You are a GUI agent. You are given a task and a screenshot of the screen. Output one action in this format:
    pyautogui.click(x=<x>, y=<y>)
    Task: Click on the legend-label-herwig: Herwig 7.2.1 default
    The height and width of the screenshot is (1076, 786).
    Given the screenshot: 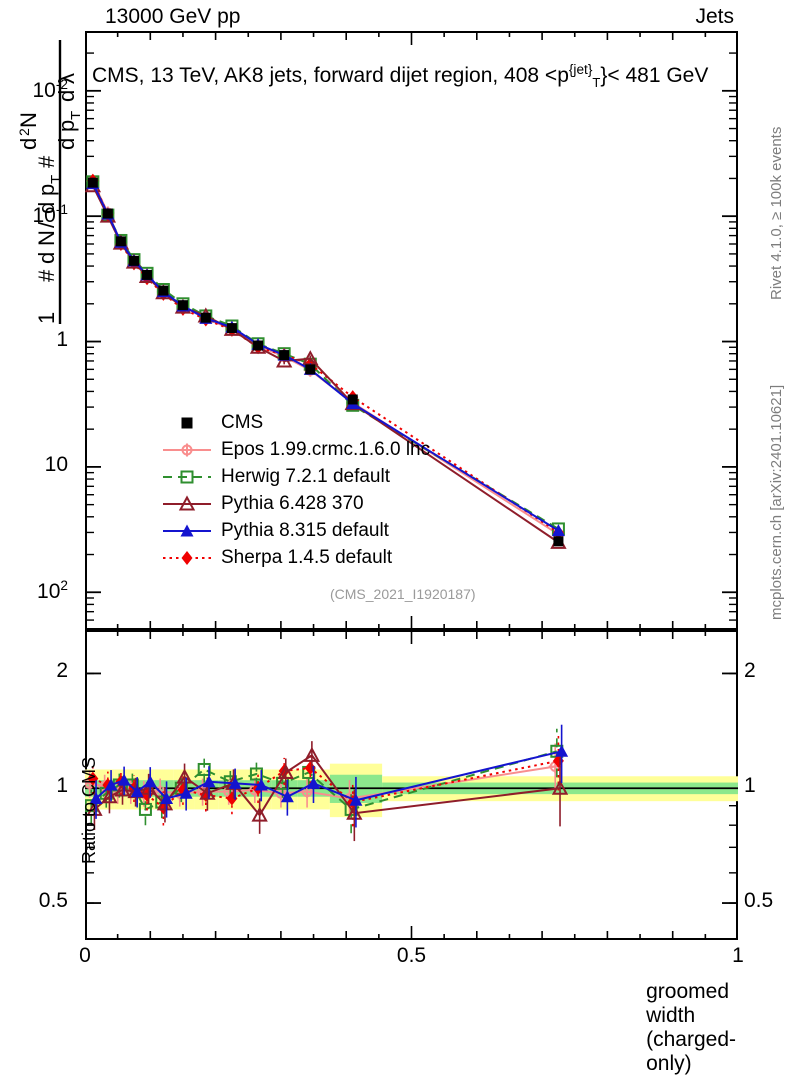 What is the action you would take?
    pyautogui.click(x=305, y=476)
    